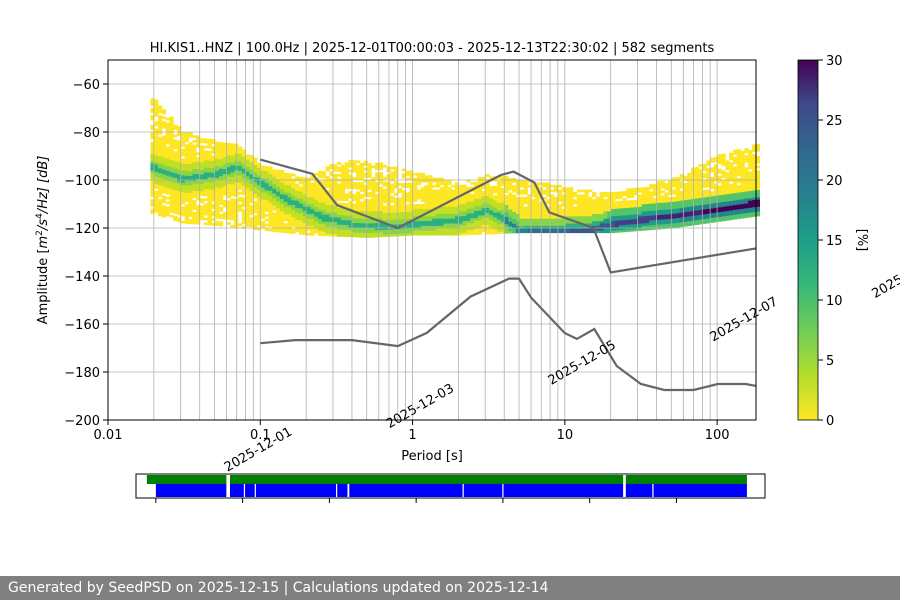  Describe the element at coordinates (861, 240) in the screenshot. I see `colorbar-label: [%]` at that location.